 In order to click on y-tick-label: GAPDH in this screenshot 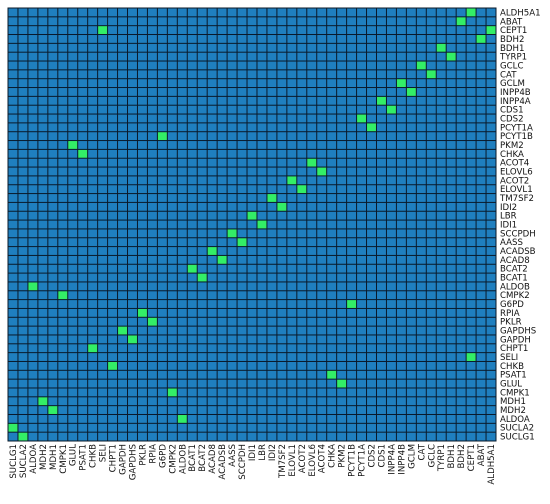, I will do `click(515, 340)`.